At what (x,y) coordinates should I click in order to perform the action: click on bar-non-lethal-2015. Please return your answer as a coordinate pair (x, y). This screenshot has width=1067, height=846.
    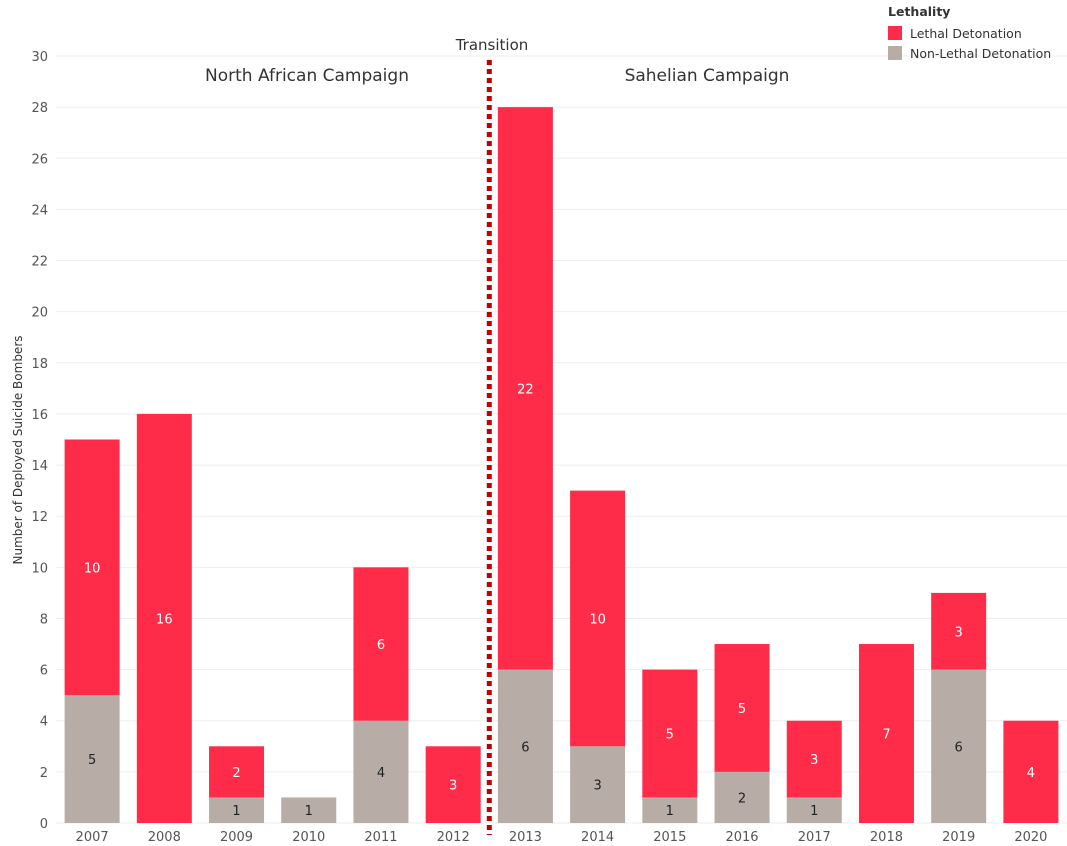
    Looking at the image, I should click on (670, 810).